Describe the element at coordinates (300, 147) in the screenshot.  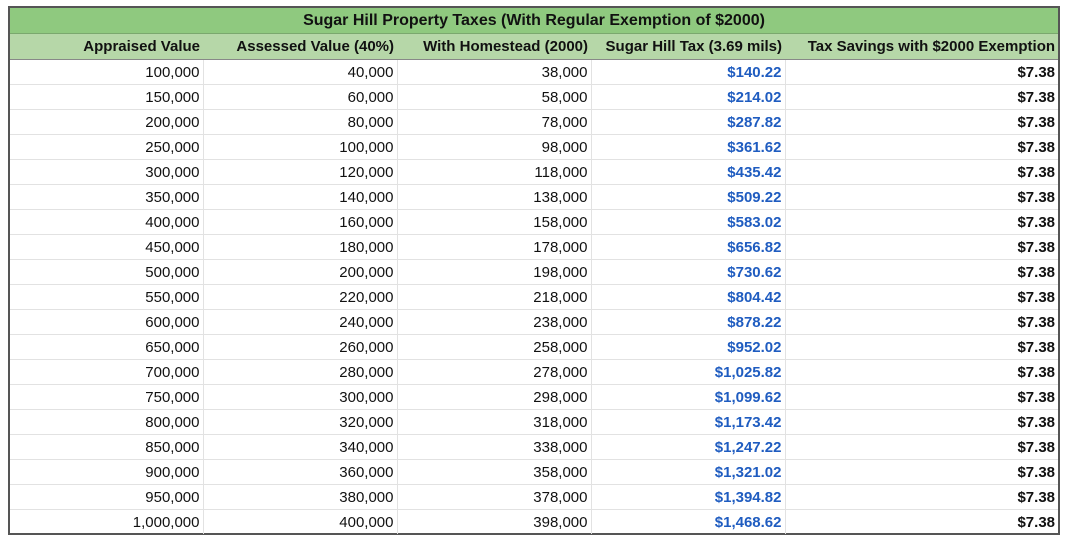
I see `assessed-value-cell: 100,000` at that location.